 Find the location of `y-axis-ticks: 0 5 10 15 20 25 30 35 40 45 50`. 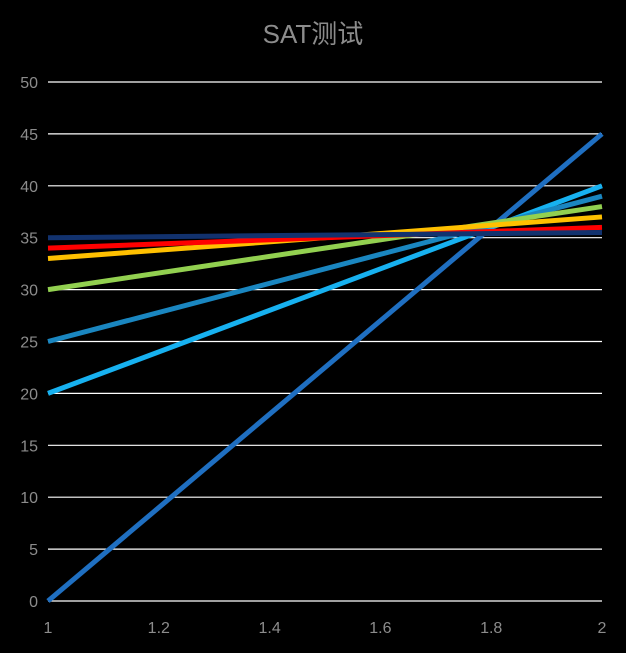

y-axis-ticks: 0 5 10 15 20 25 30 35 40 45 50 is located at coordinates (29, 343).